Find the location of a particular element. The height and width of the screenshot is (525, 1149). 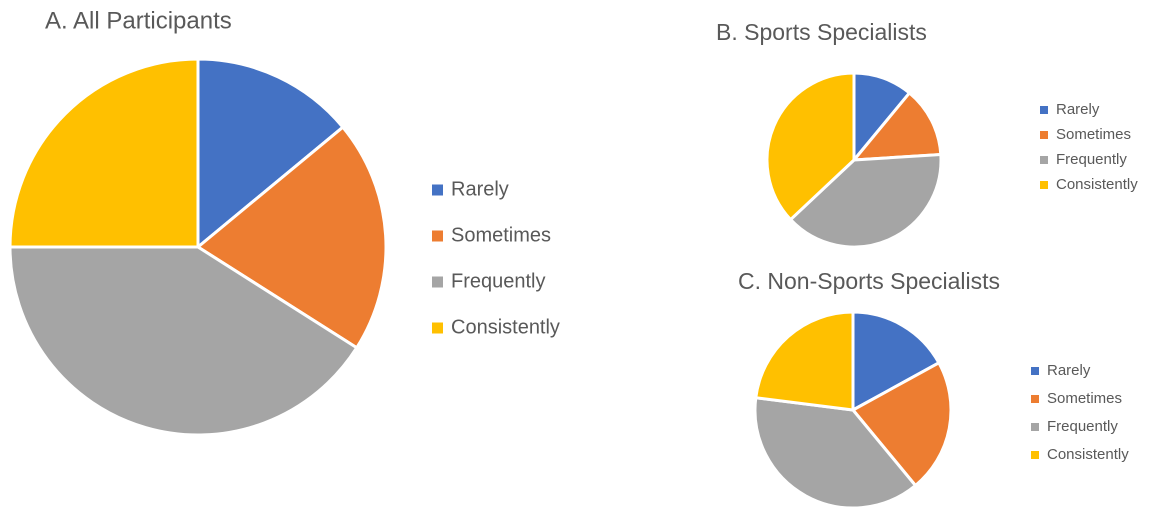

chart-title: C. Non-Sports Specialists is located at coordinates (869, 281).